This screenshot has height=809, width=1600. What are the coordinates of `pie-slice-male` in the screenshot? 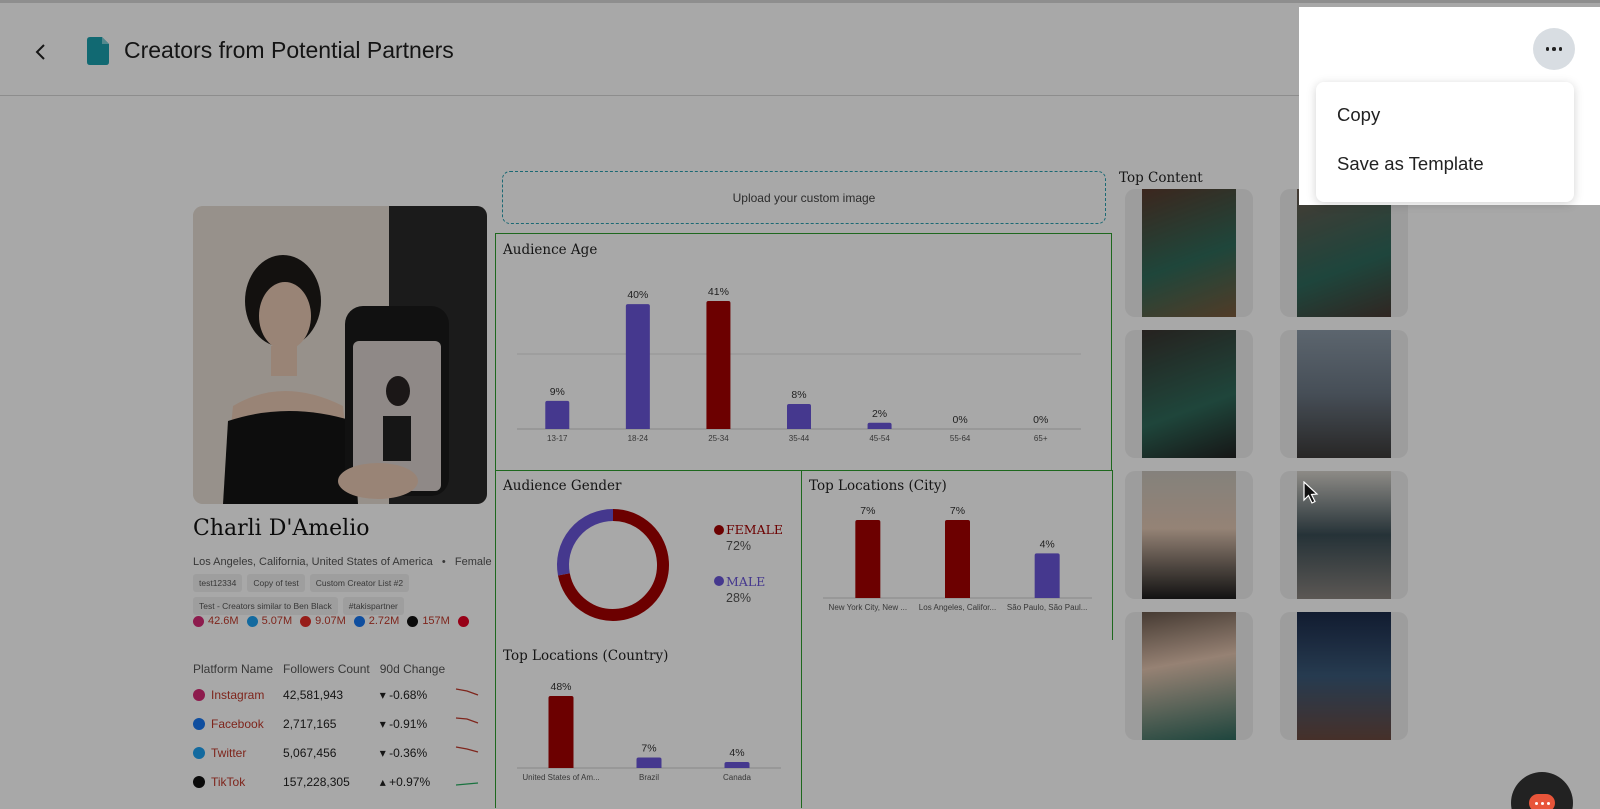 It's located at (585, 542).